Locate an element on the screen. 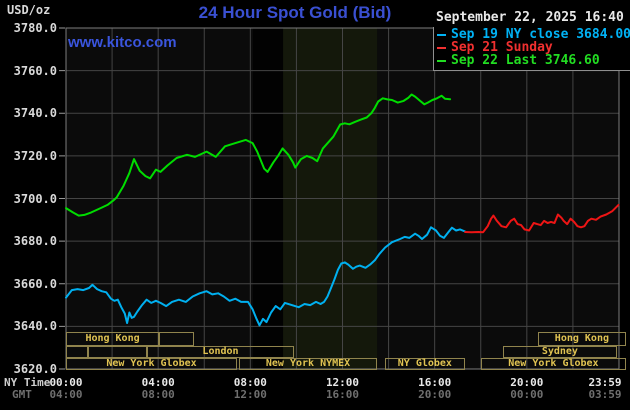 This screenshot has width=630, height=410. y-axis-tick-label: 3760.0 is located at coordinates (35, 70).